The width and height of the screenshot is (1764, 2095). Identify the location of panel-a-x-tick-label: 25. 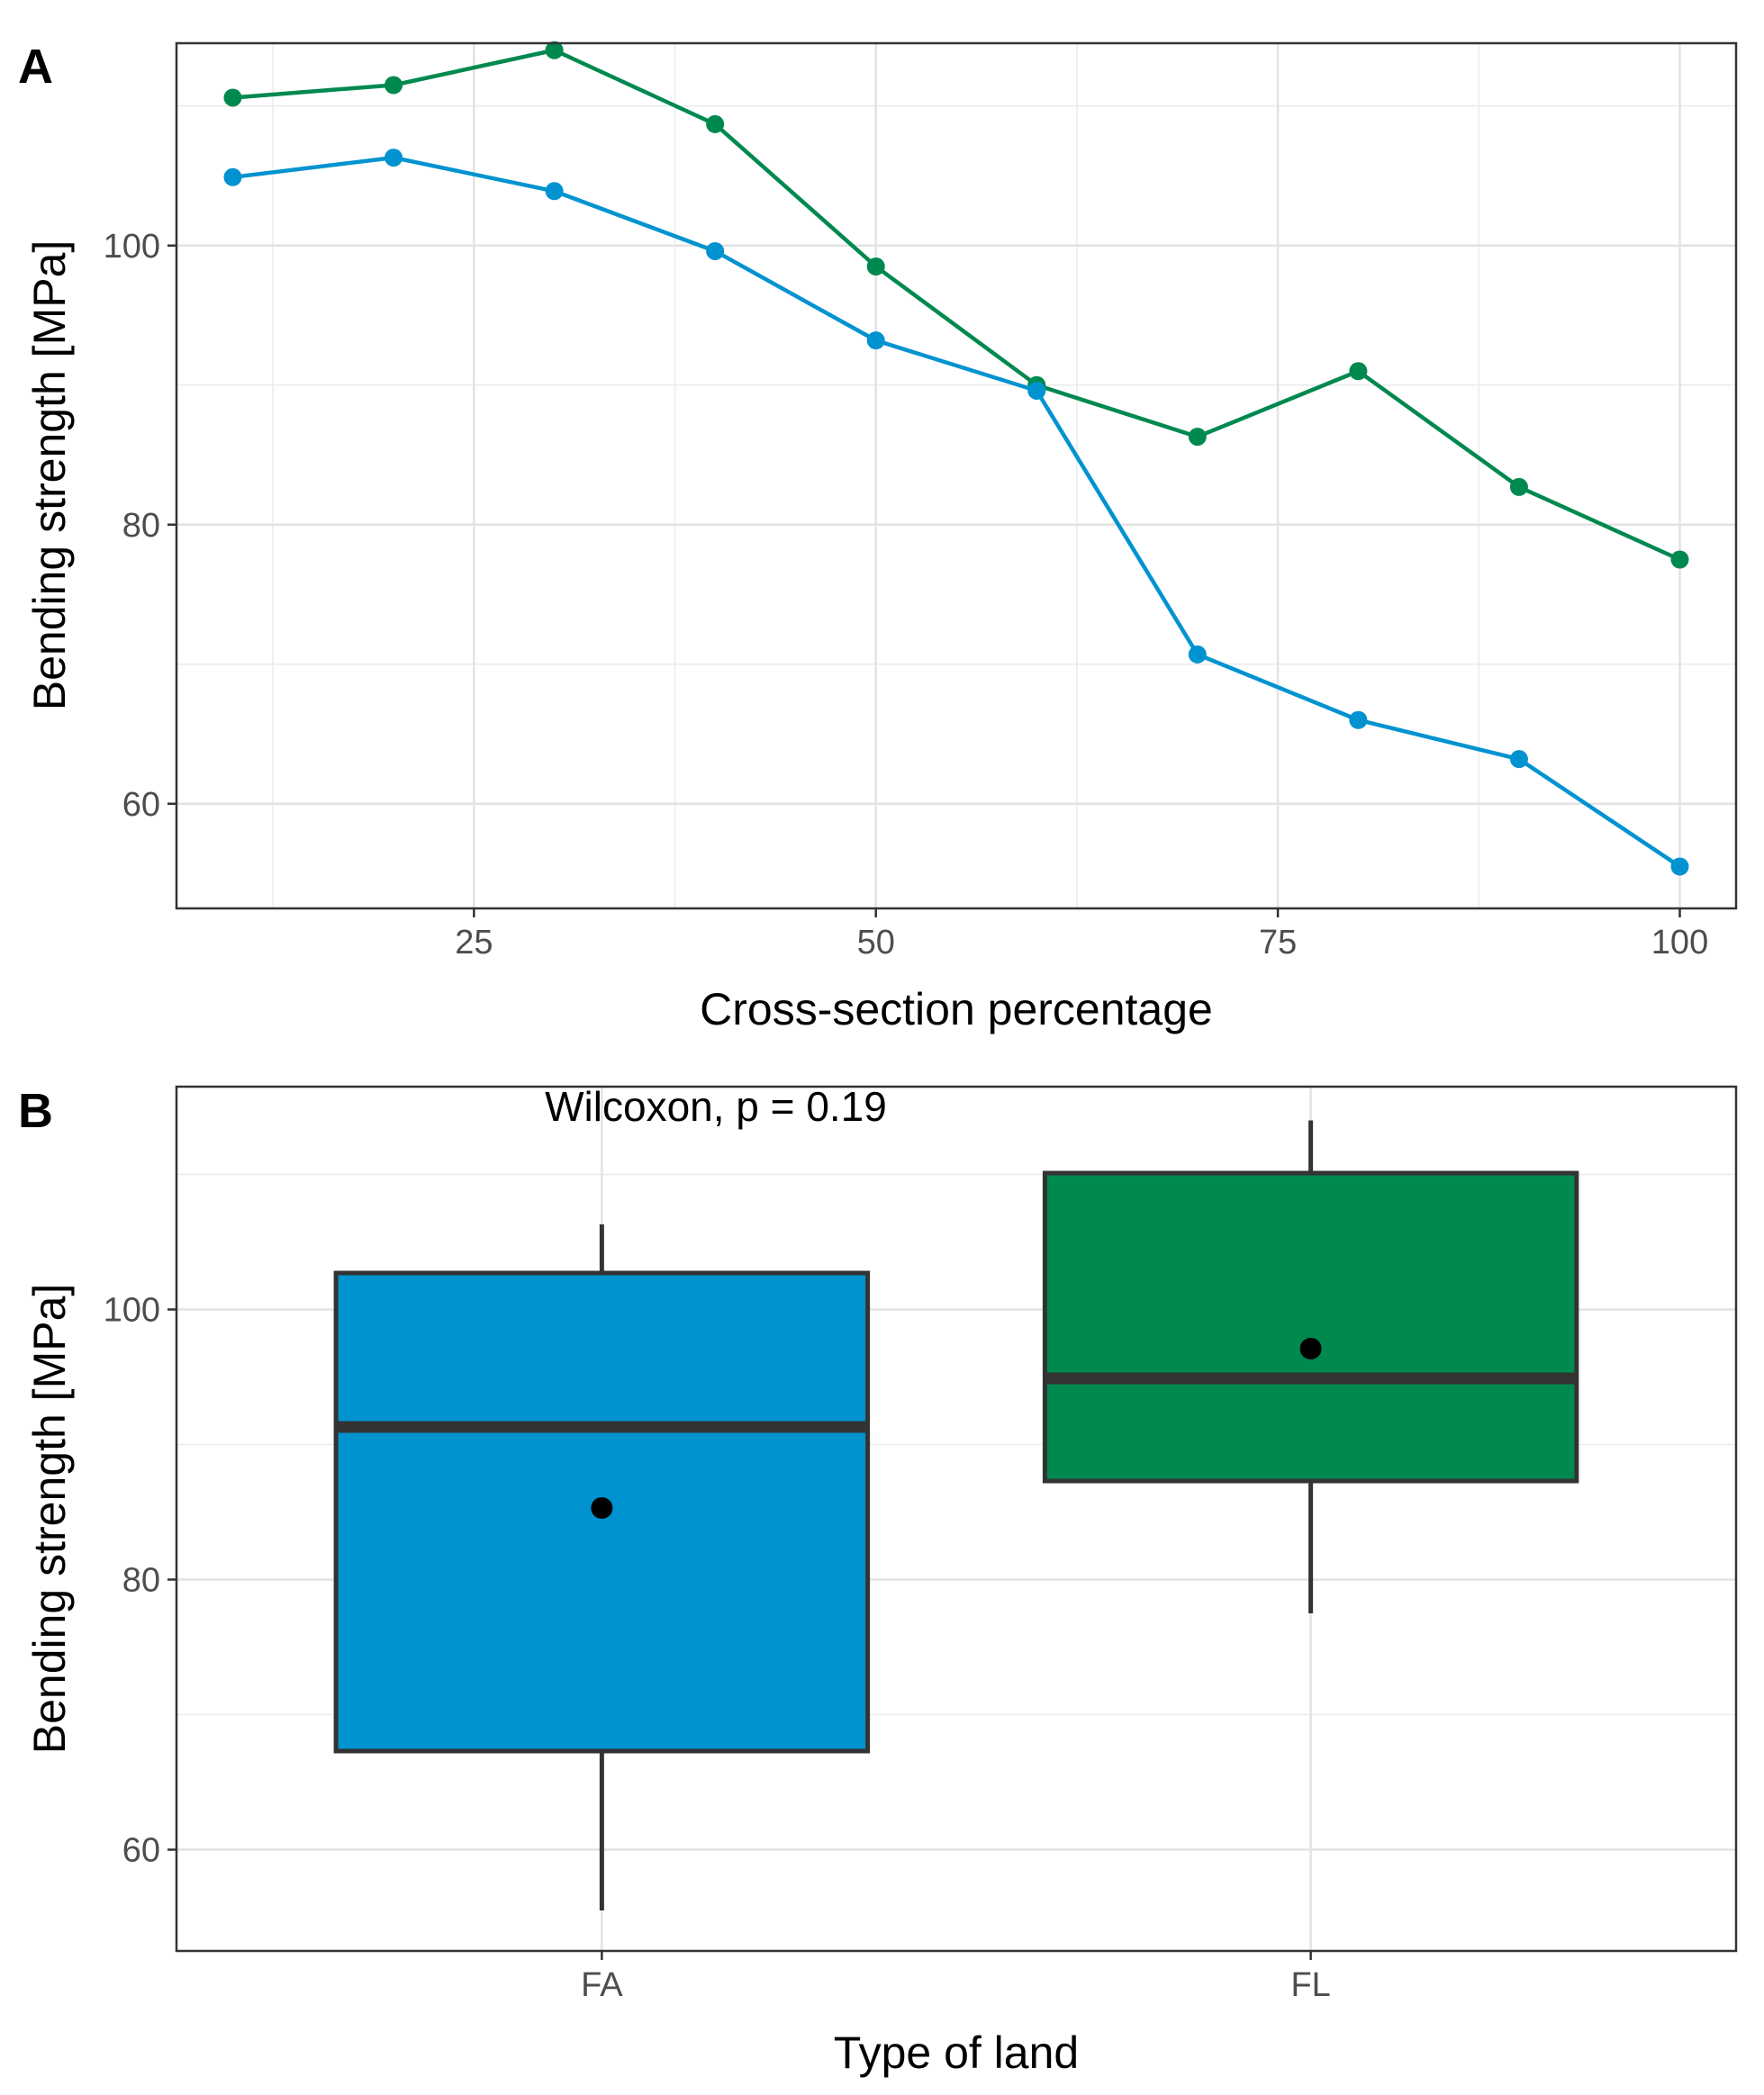
(474, 943).